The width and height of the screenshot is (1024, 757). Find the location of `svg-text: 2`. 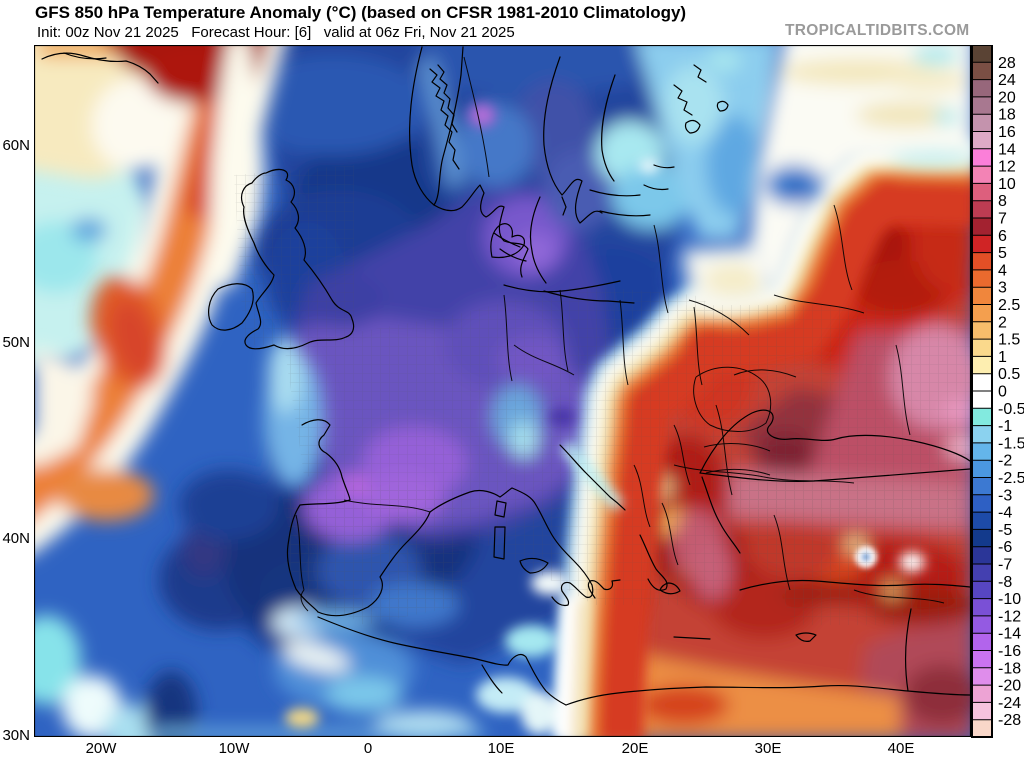

svg-text: 2 is located at coordinates (1002, 322).